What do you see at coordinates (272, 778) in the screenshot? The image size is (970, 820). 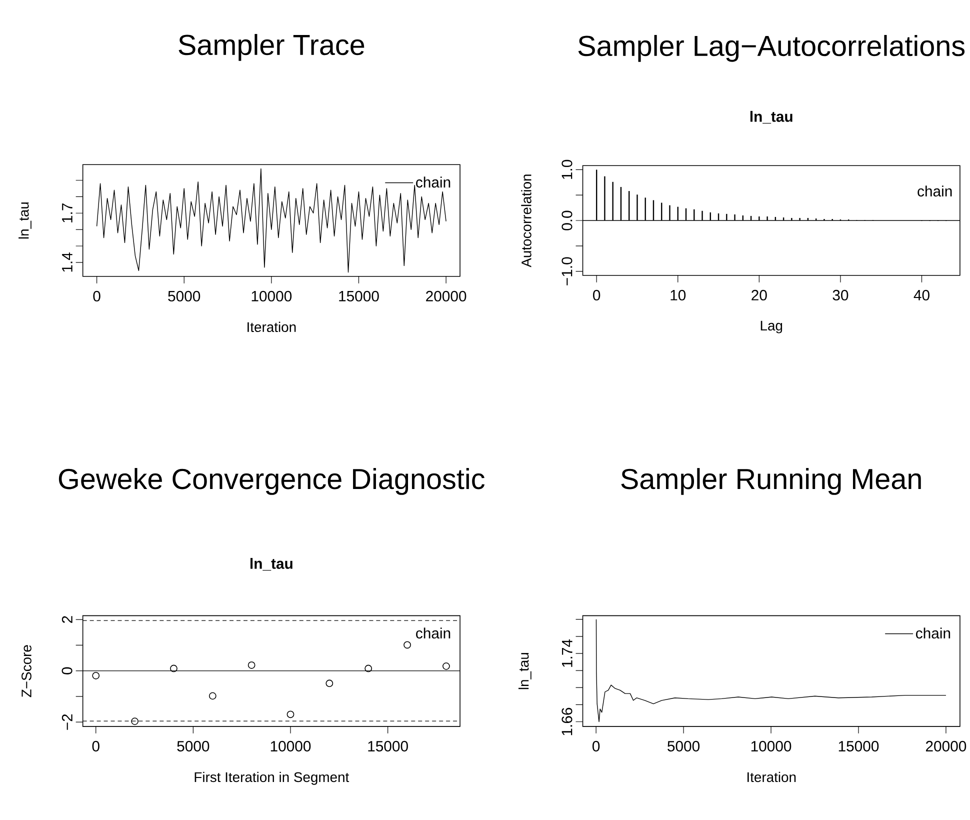 I see `x-axis-title: First Iteration in Segment` at bounding box center [272, 778].